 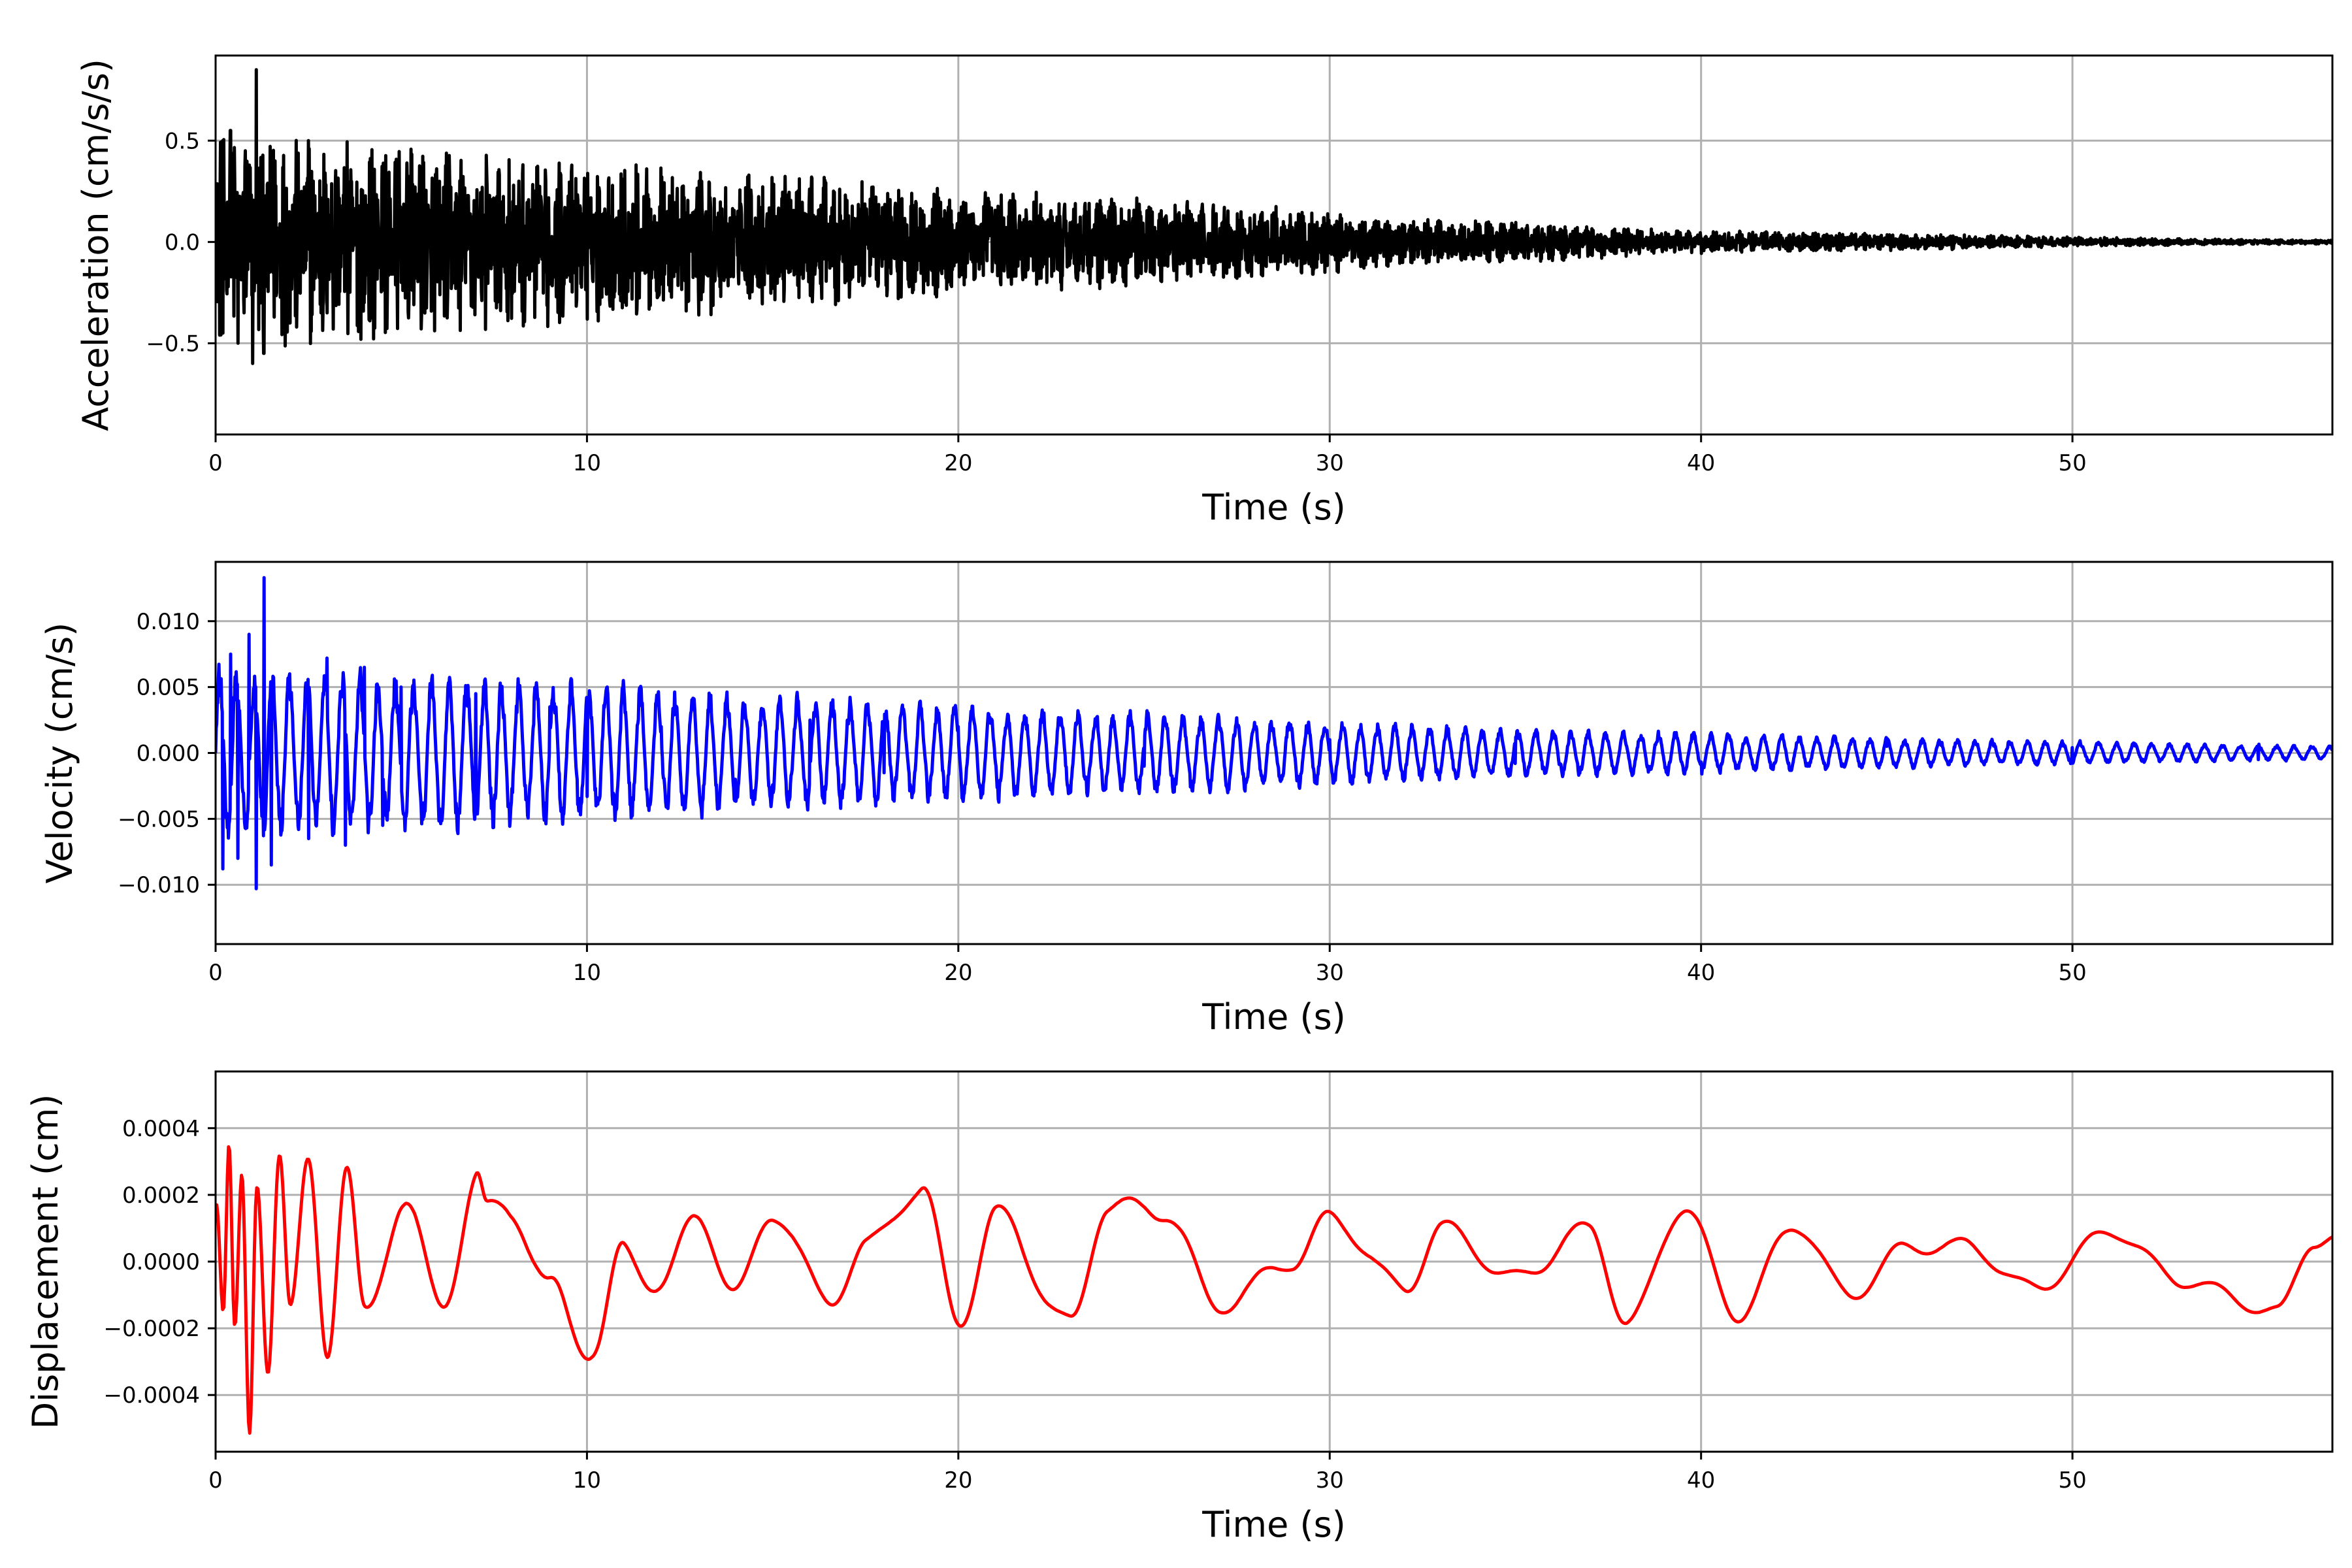 What do you see at coordinates (2072, 1480) in the screenshot?
I see `displacement-x-tick-label: 50` at bounding box center [2072, 1480].